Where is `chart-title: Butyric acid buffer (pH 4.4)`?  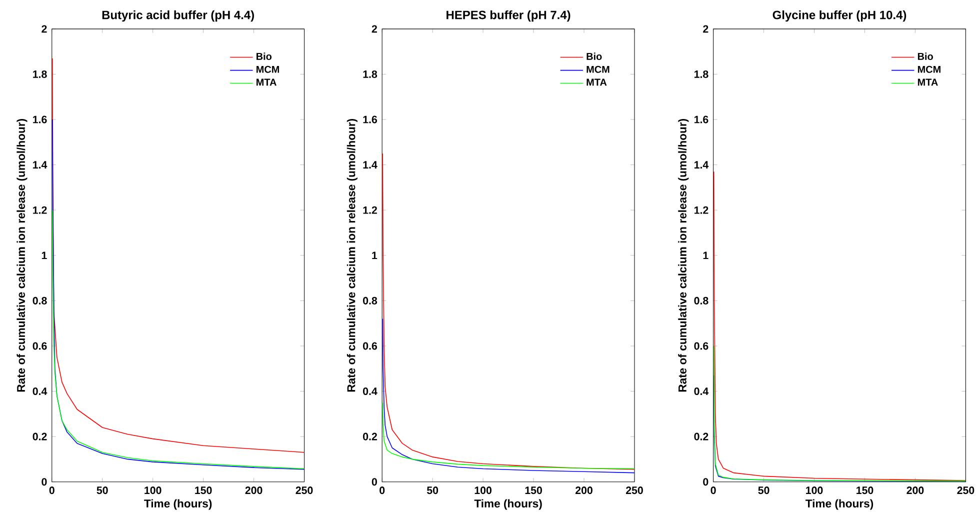
chart-title: Butyric acid buffer (pH 4.4) is located at coordinates (178, 16).